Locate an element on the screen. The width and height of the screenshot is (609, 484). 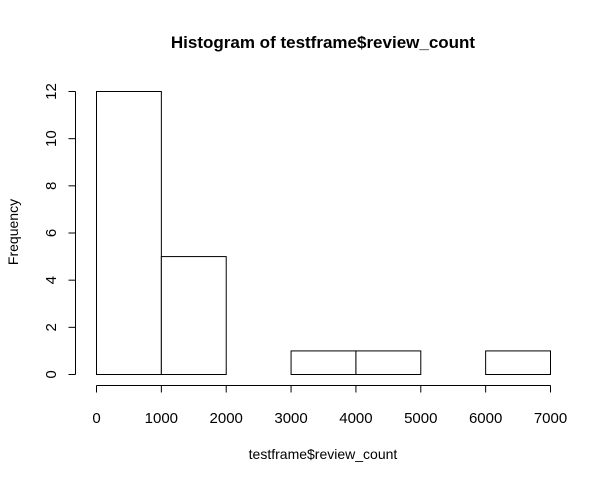
x-tick-label-1000: 1000 is located at coordinates (161, 418).